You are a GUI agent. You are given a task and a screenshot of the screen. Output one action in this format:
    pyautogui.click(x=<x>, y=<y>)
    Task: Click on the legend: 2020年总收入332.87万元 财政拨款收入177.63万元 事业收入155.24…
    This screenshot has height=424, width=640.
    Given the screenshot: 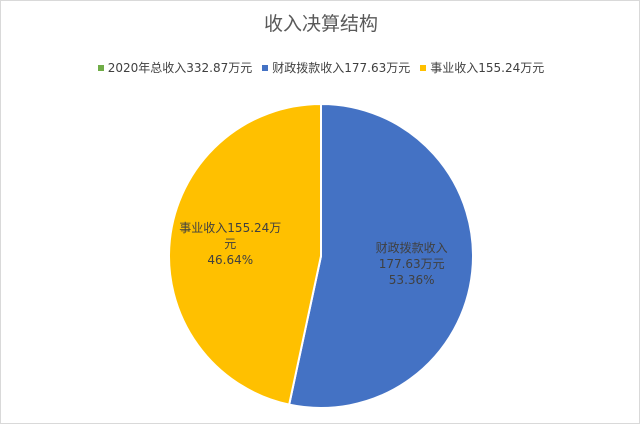 What is the action you would take?
    pyautogui.click(x=320, y=67)
    